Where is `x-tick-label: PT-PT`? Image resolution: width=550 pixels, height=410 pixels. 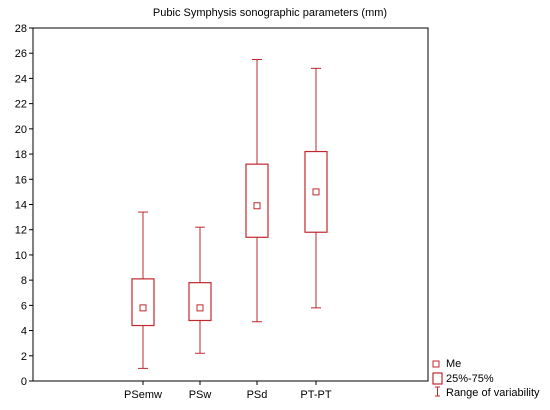 x-tick-label: PT-PT is located at coordinates (315, 395).